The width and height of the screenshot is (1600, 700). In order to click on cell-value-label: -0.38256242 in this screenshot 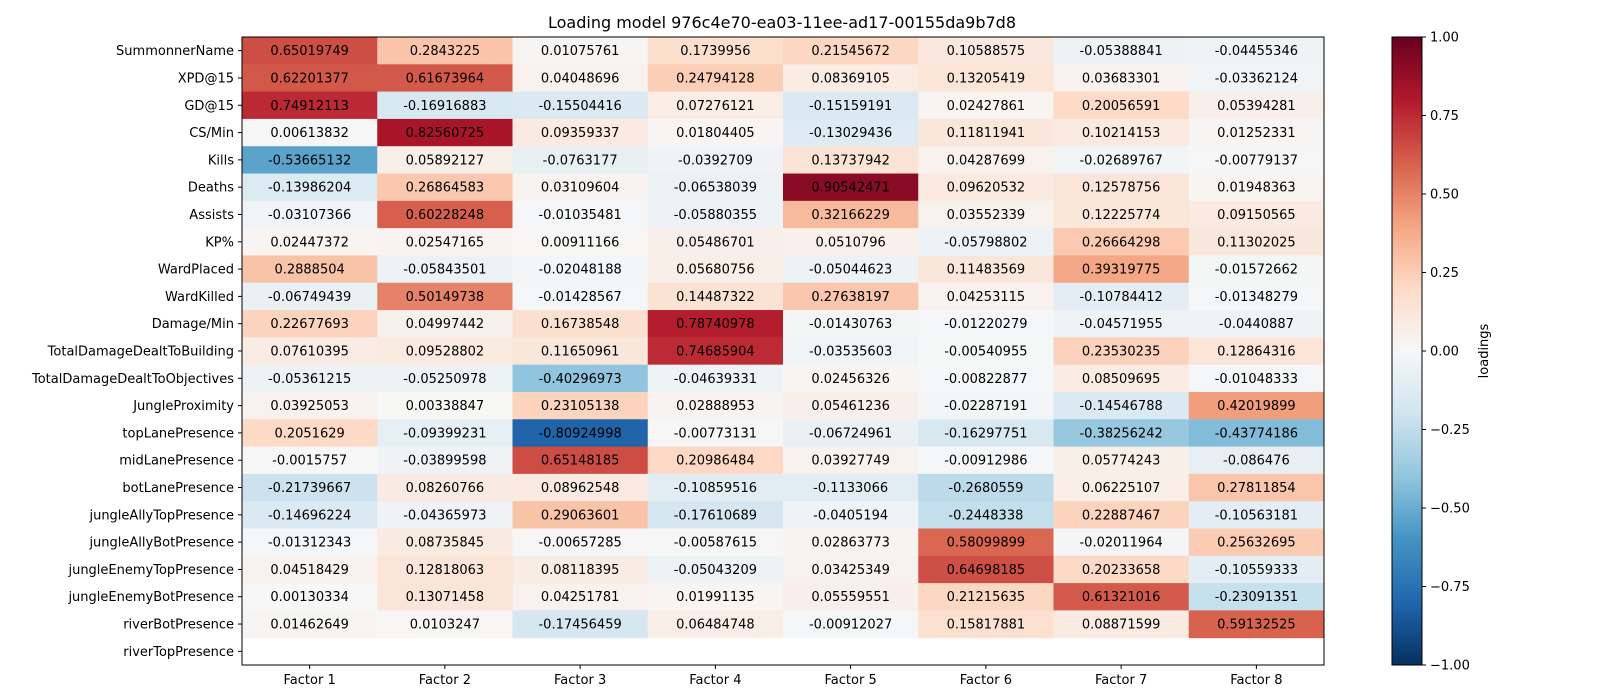, I will do `click(1120, 433)`.